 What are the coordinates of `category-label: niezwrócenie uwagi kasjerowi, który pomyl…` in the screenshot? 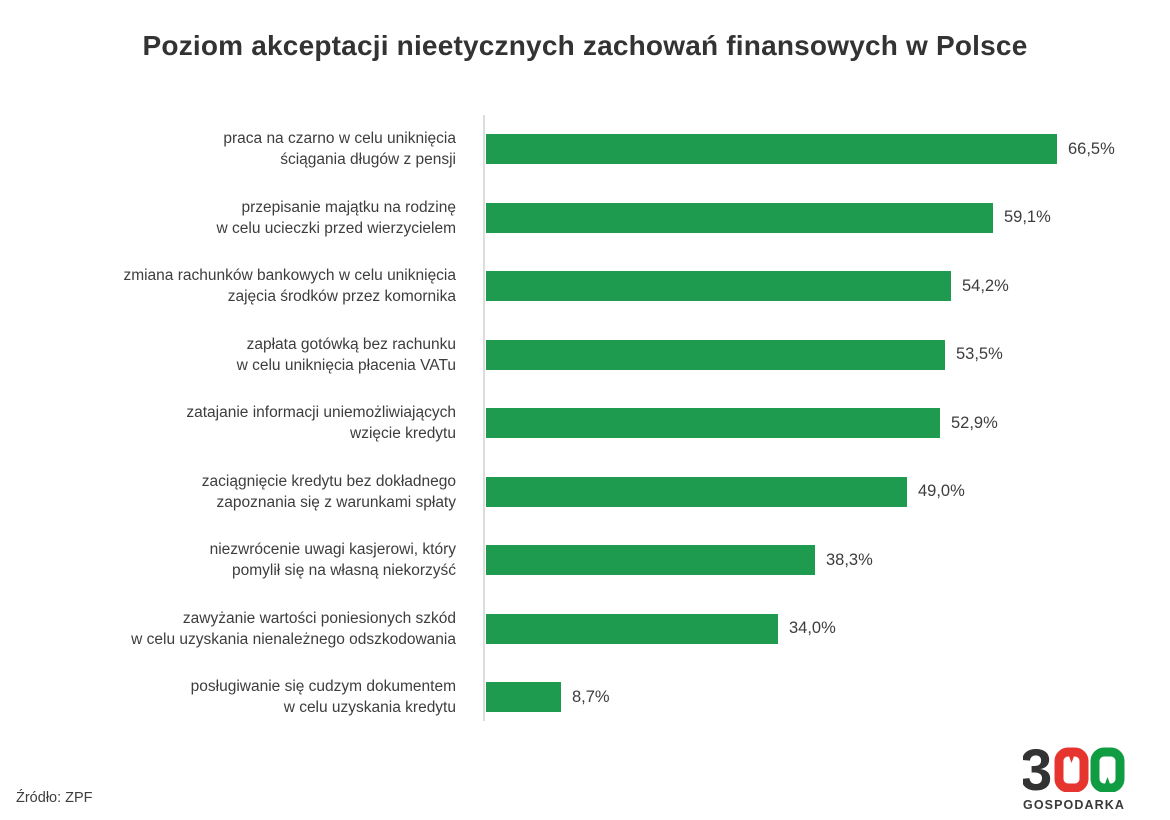 It's located at (332, 560).